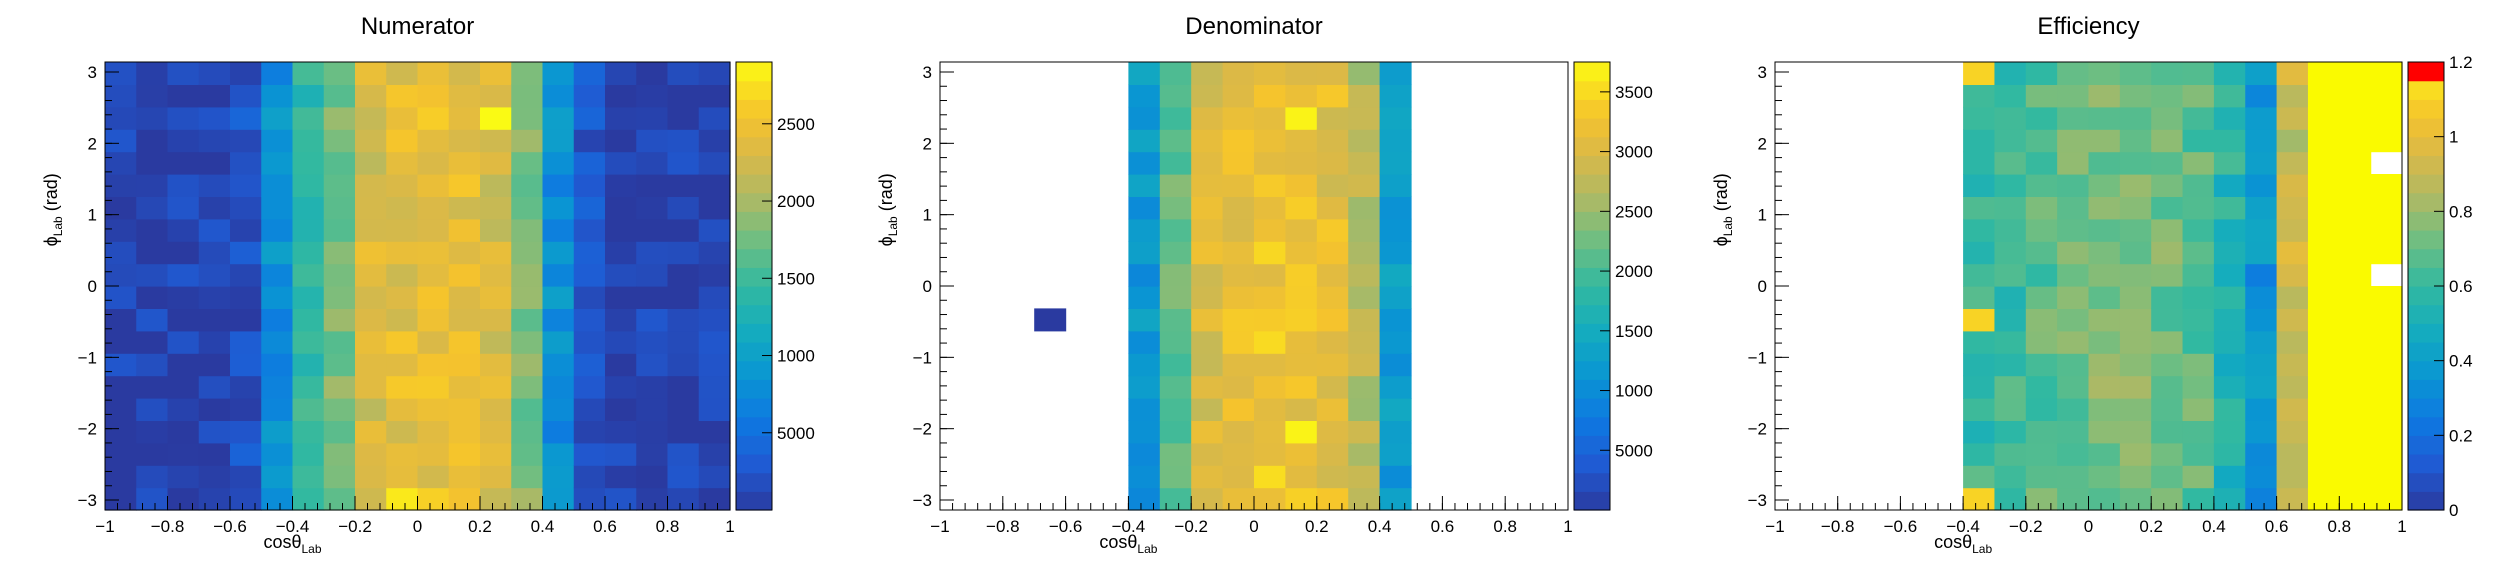 This screenshot has width=2496, height=572. Describe the element at coordinates (2453, 137) in the screenshot. I see `color-bar-label: 1` at that location.